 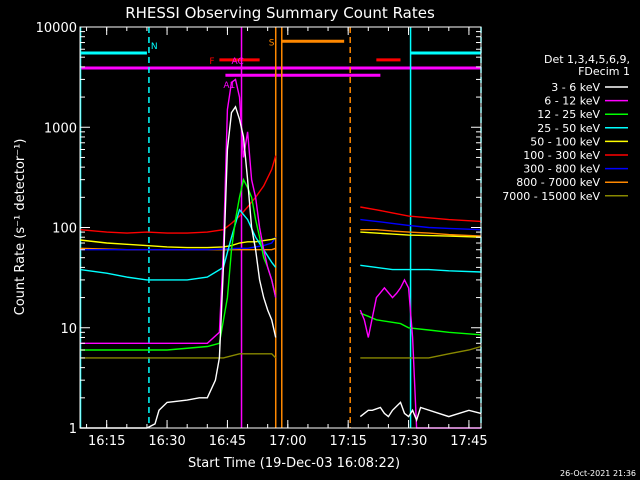 I want to click on y-tick-label: 1, so click(x=73, y=429).